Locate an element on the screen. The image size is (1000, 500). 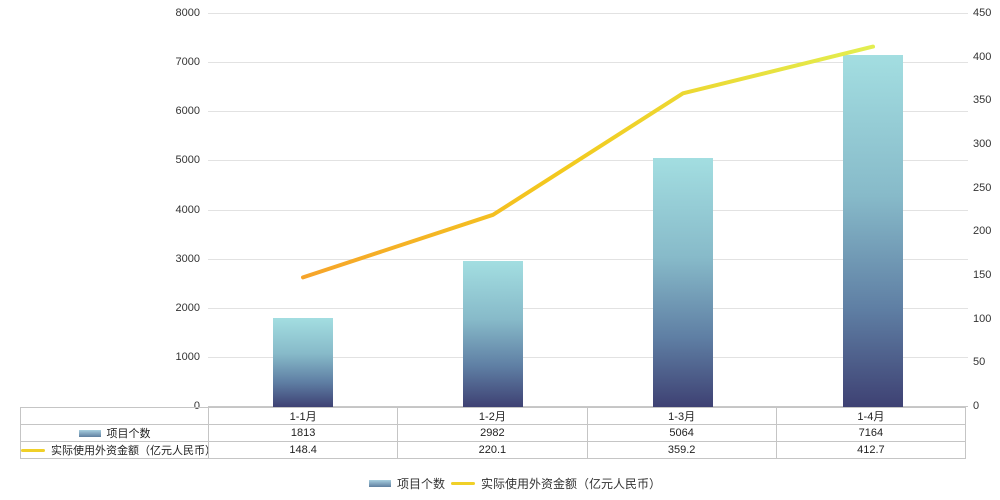
right-axis-tick-label: 0 is located at coordinates (976, 406).